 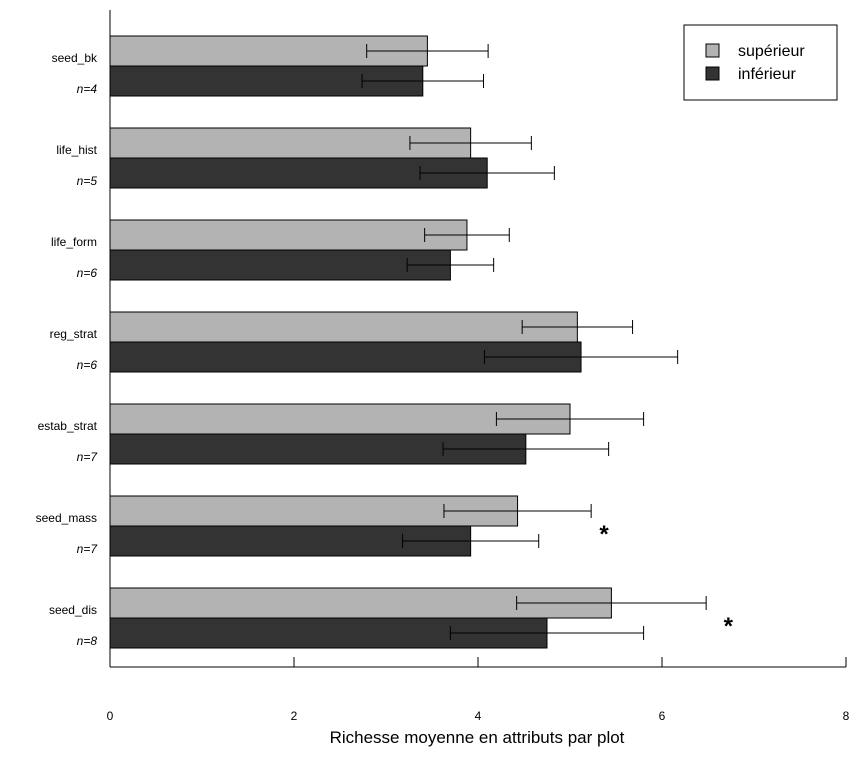 I want to click on x-tick-label: 4, so click(x=478, y=716).